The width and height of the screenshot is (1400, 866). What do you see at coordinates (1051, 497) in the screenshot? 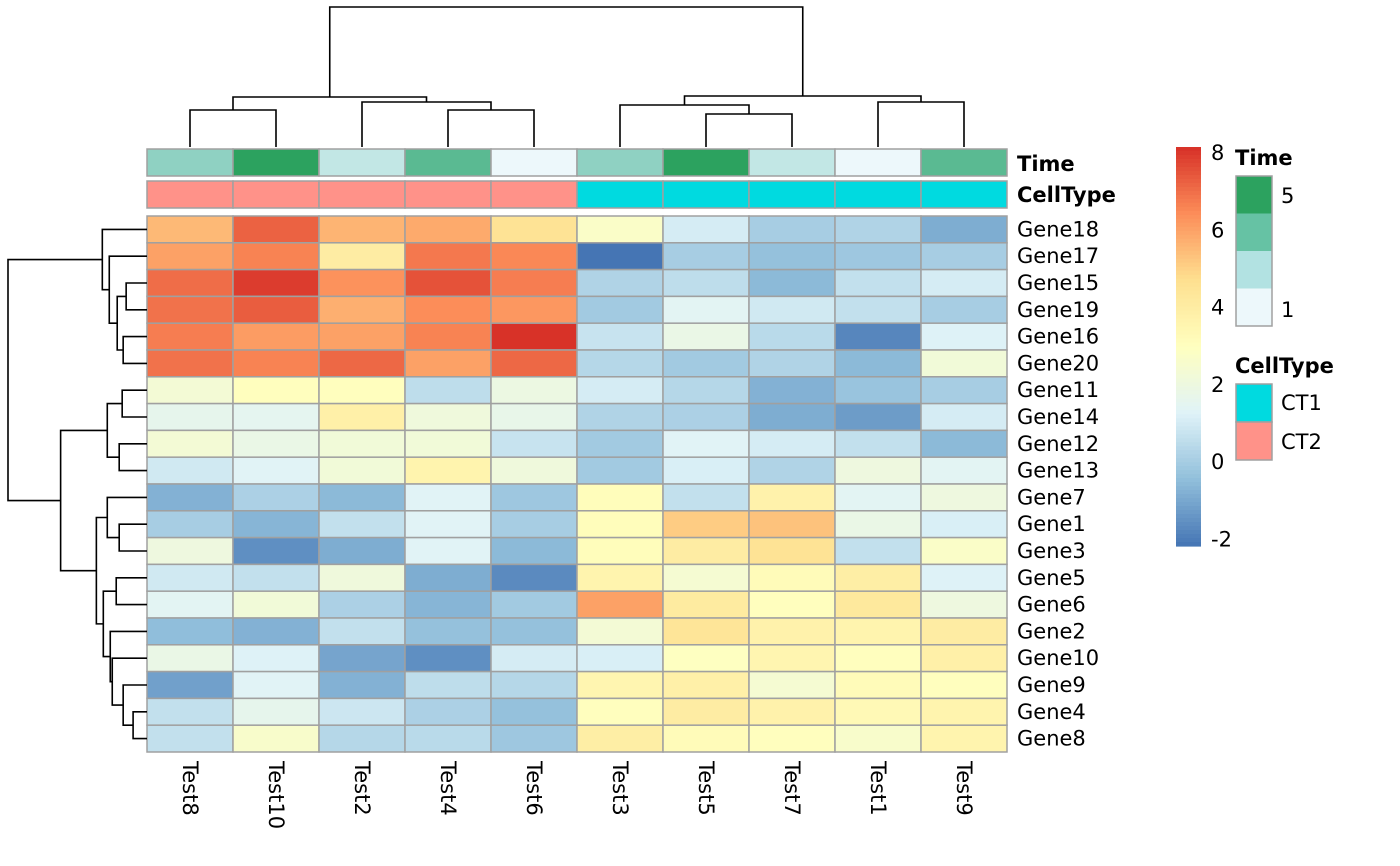
I see `row-label: Gene7` at bounding box center [1051, 497].